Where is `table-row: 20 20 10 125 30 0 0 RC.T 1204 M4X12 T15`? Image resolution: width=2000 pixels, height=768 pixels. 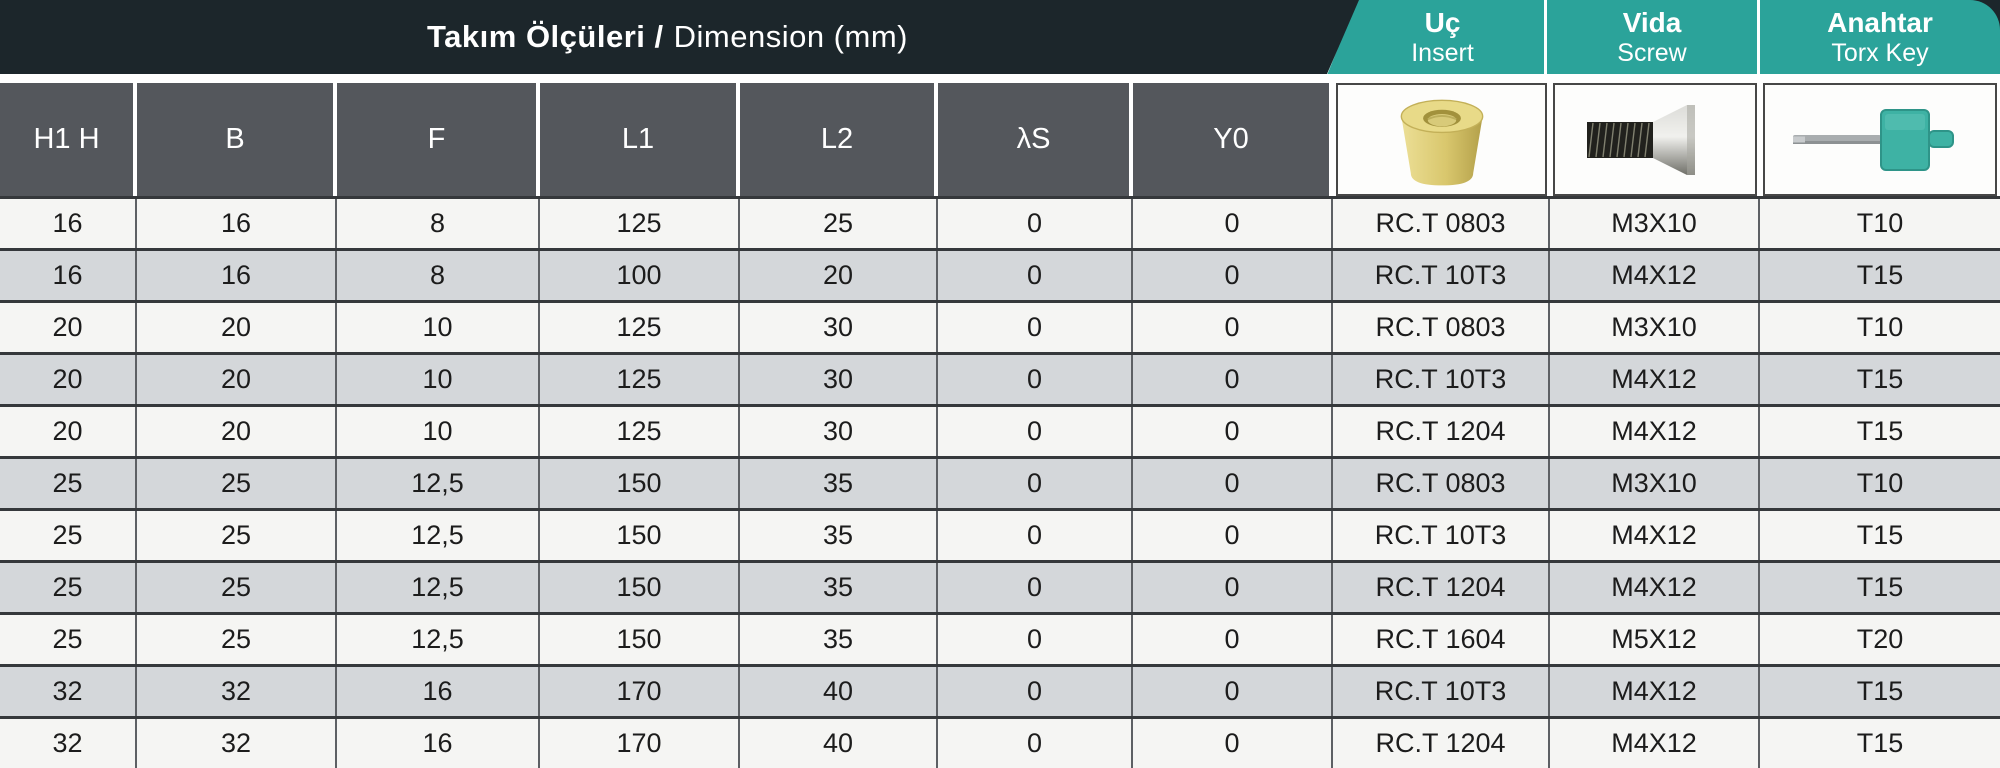 table-row: 20 20 10 125 30 0 0 RC.T 1204 M4X12 T15 is located at coordinates (1000, 433).